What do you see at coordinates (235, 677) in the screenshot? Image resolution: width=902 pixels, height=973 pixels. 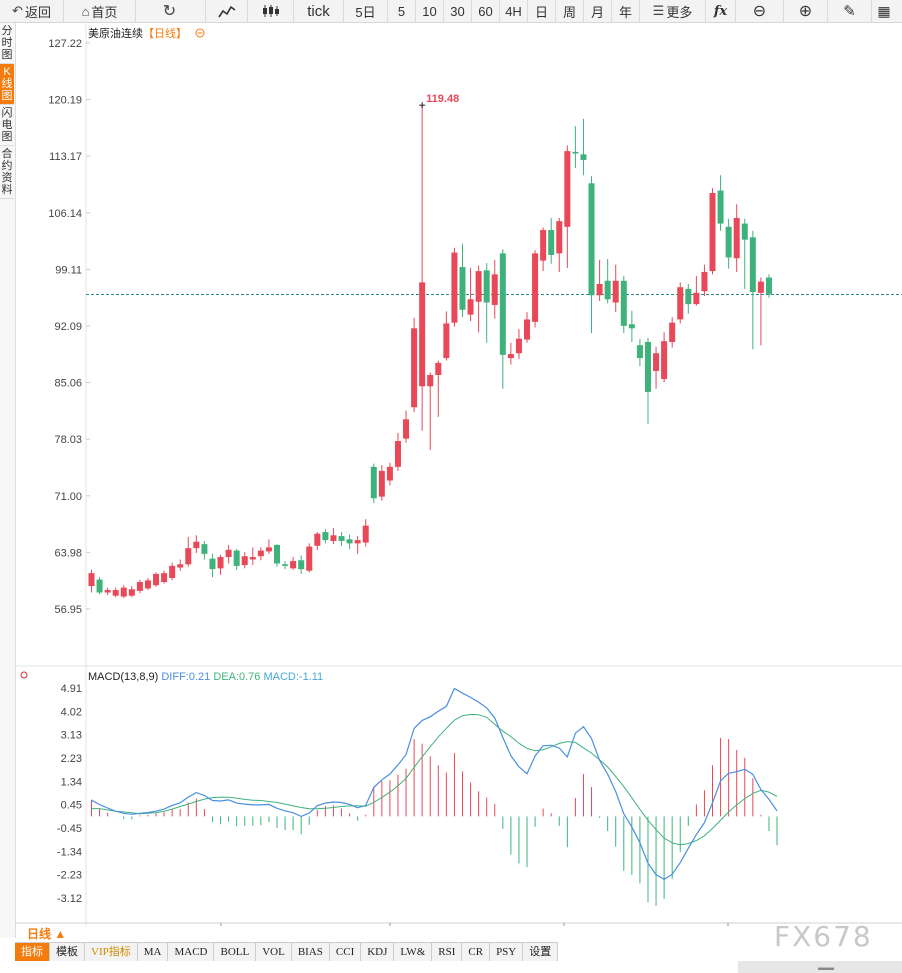 I see `macd-legend-item-2: DEA:0.76` at bounding box center [235, 677].